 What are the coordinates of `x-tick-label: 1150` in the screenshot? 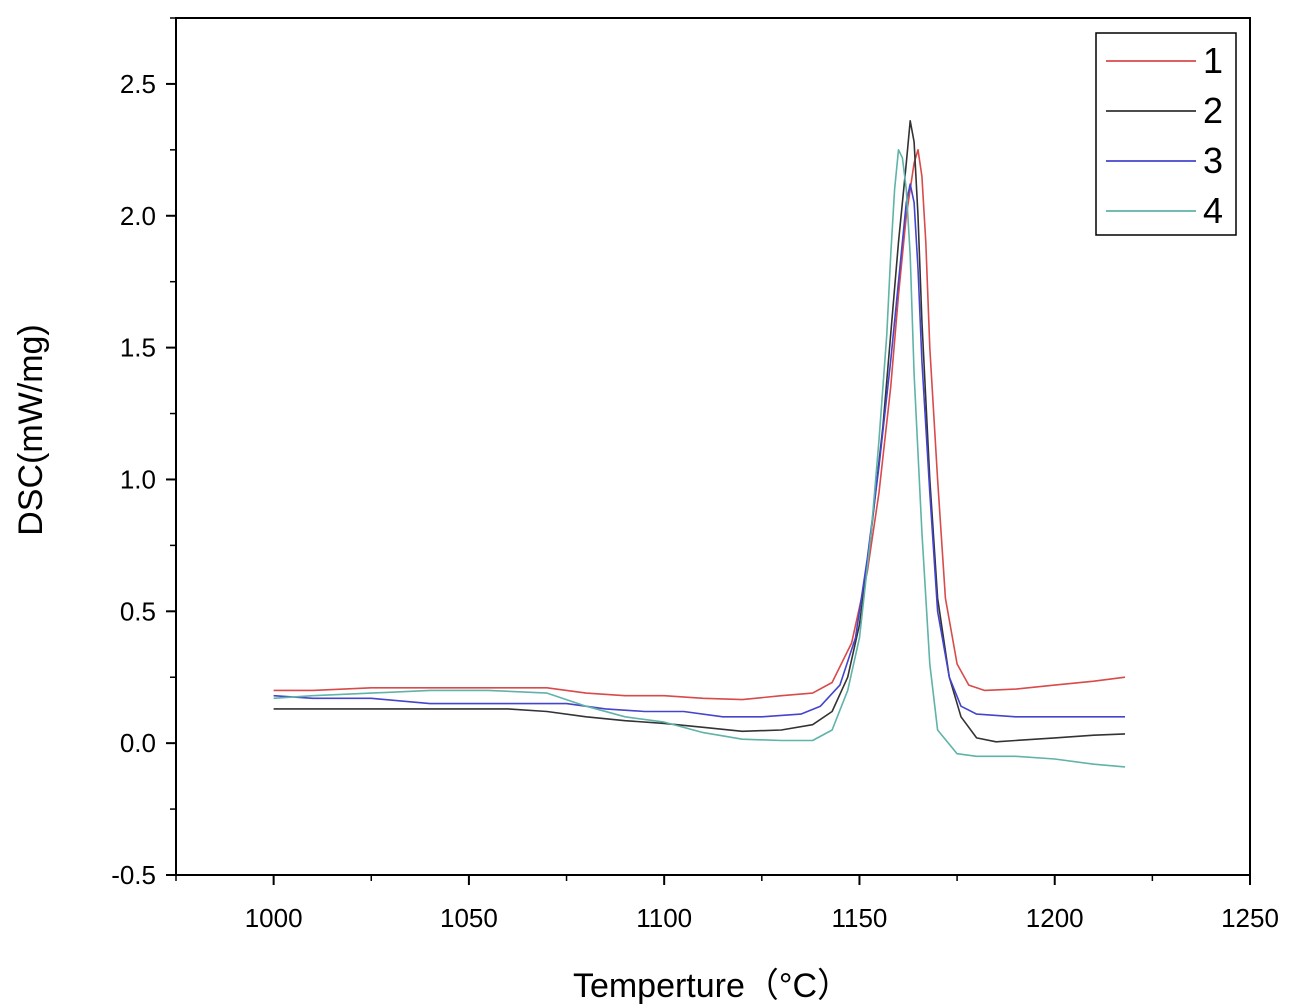 It's located at (859, 918).